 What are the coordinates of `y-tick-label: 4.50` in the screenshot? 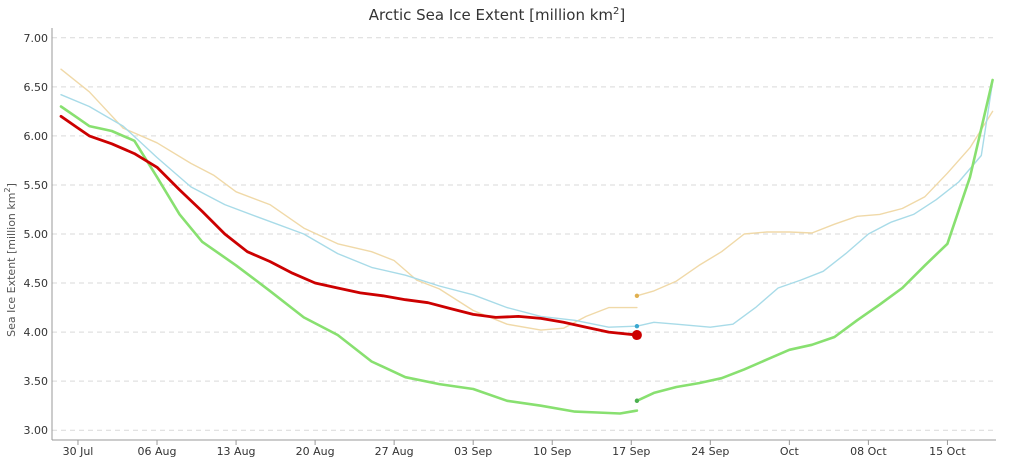 It's located at (36, 283).